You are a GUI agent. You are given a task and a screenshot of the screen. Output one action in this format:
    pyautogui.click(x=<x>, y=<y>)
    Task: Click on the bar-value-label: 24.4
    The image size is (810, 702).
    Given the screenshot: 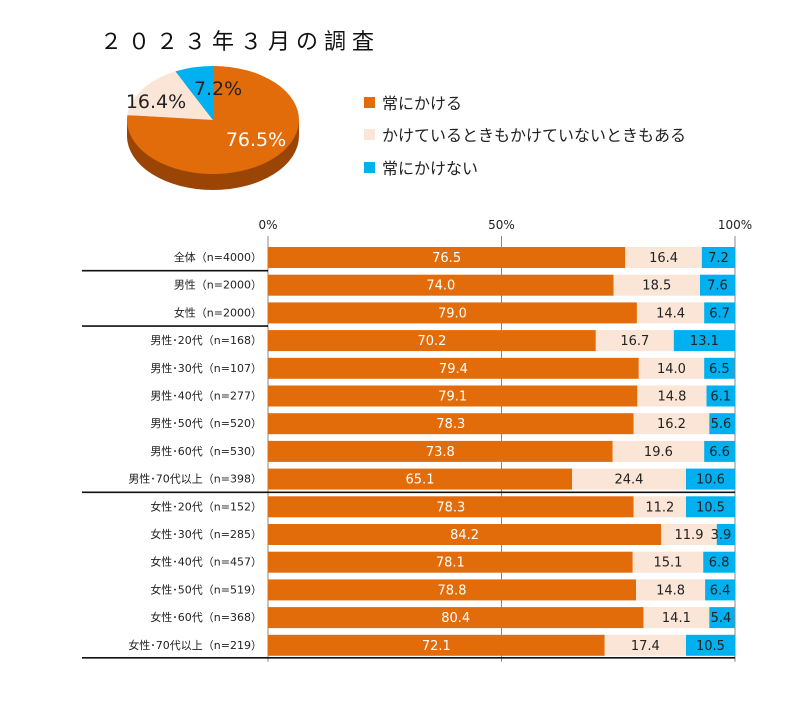 What is the action you would take?
    pyautogui.click(x=629, y=480)
    